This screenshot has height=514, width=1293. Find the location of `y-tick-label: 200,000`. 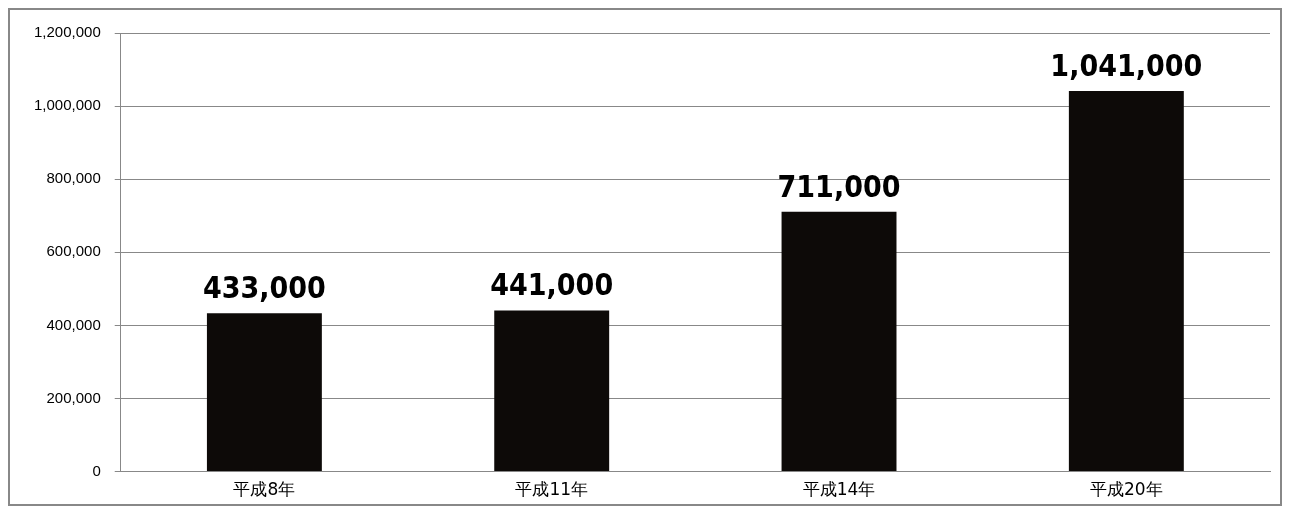

y-tick-label: 200,000 is located at coordinates (73, 397).